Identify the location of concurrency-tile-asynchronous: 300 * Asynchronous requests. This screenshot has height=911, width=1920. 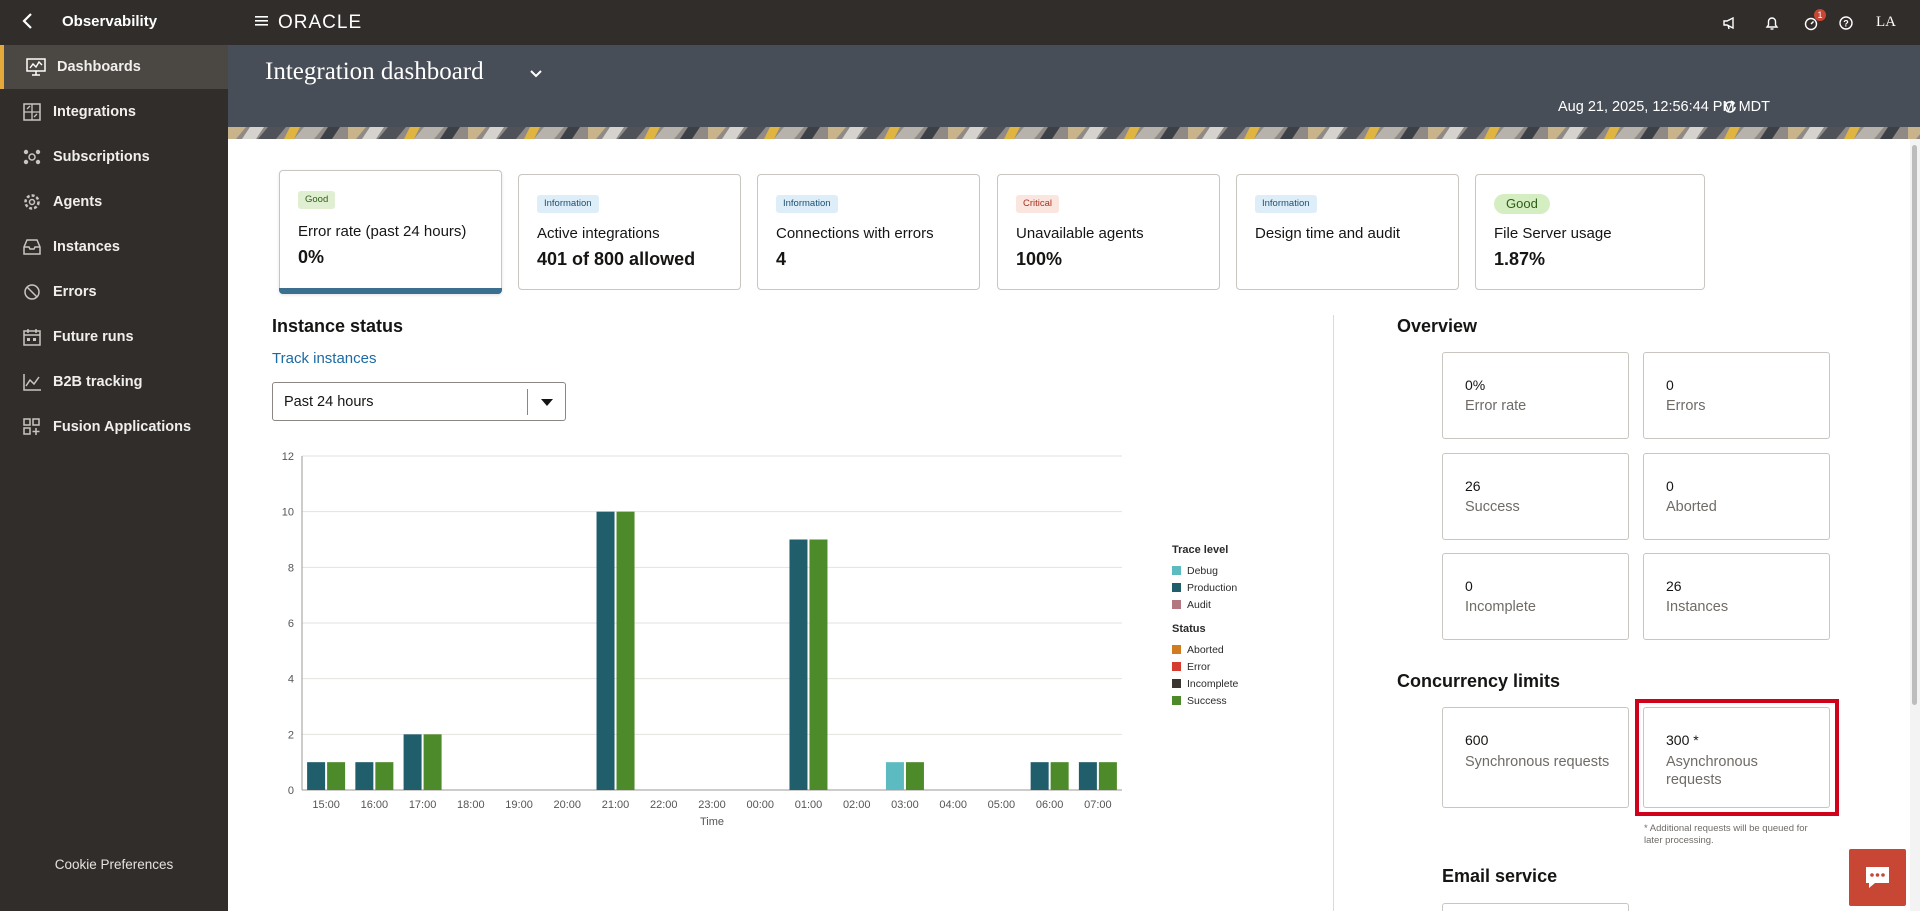
(1736, 757).